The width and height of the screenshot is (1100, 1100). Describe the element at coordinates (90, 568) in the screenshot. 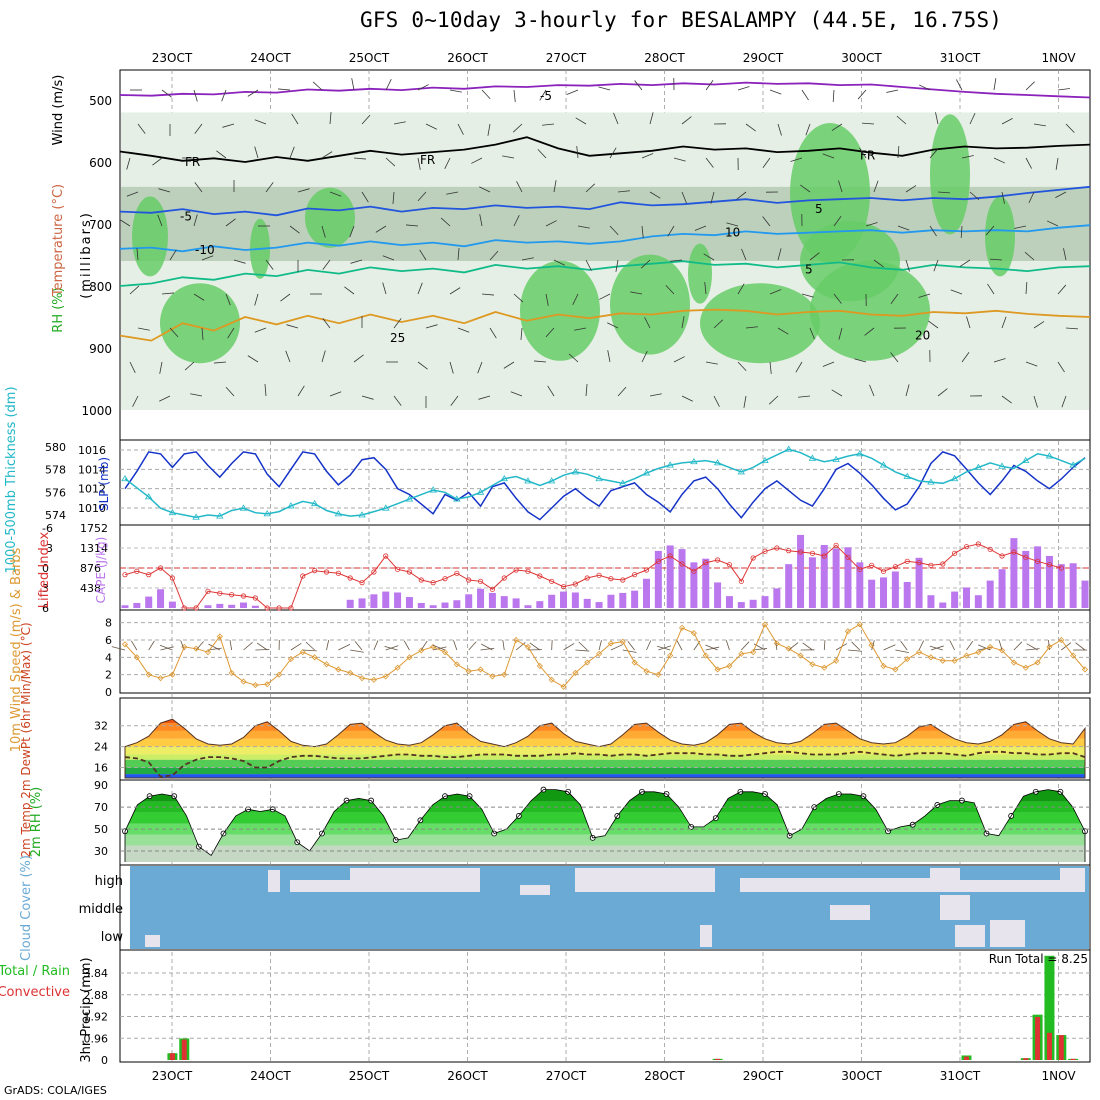

I see `cape-tick-label: 876` at that location.